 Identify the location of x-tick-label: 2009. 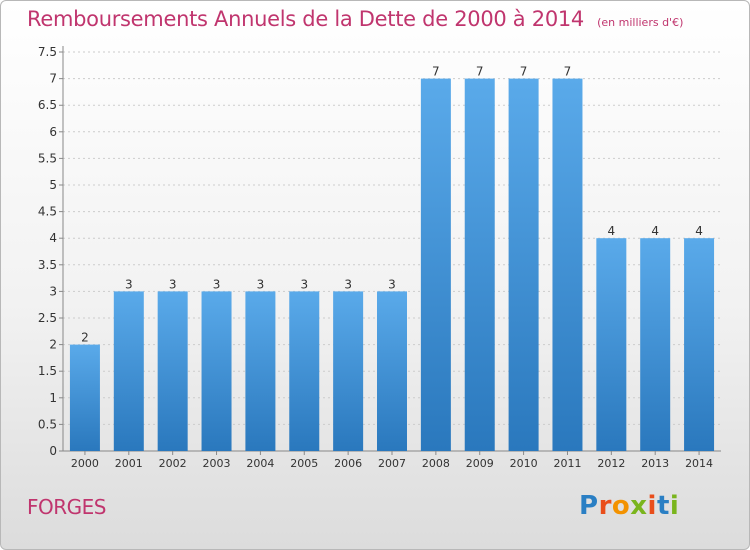
(480, 463).